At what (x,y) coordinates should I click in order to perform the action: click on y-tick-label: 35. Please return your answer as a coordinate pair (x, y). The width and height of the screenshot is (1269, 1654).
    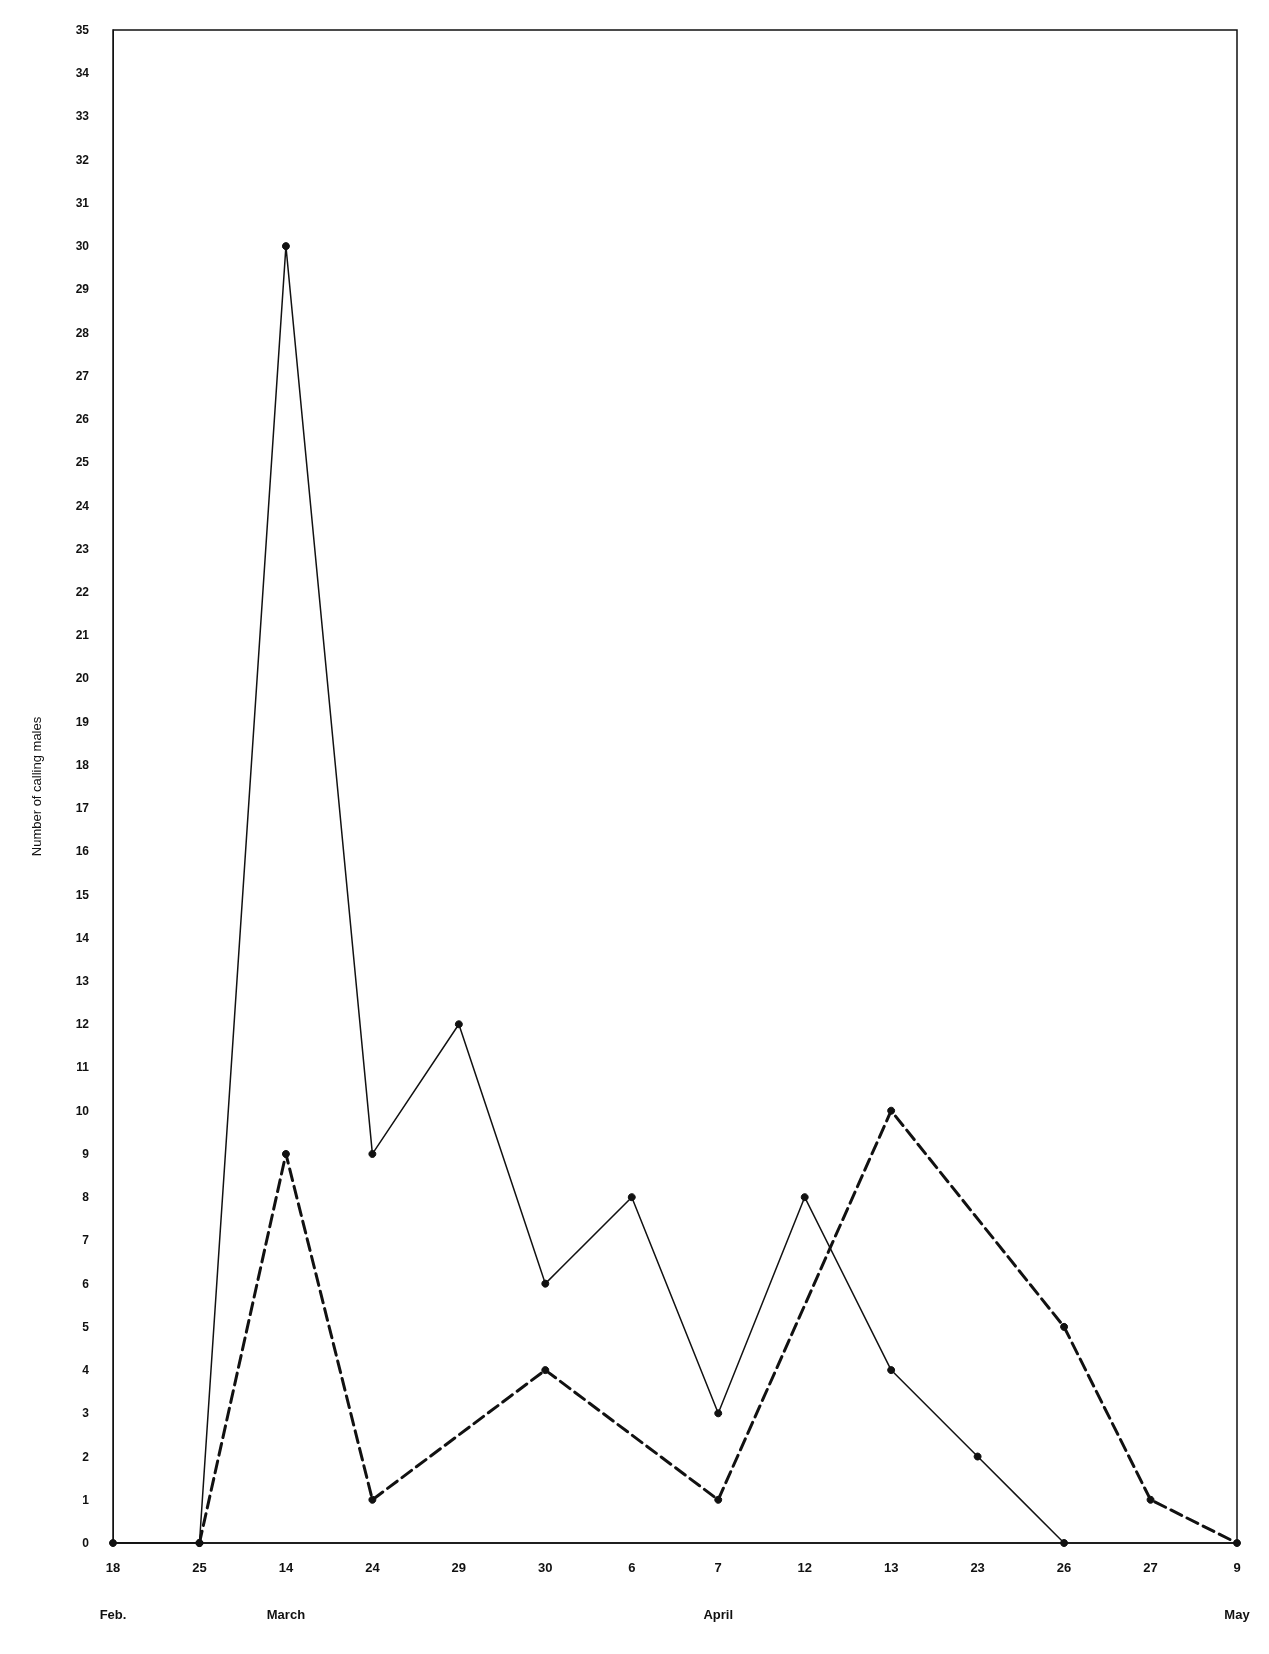
    Looking at the image, I should click on (82, 30).